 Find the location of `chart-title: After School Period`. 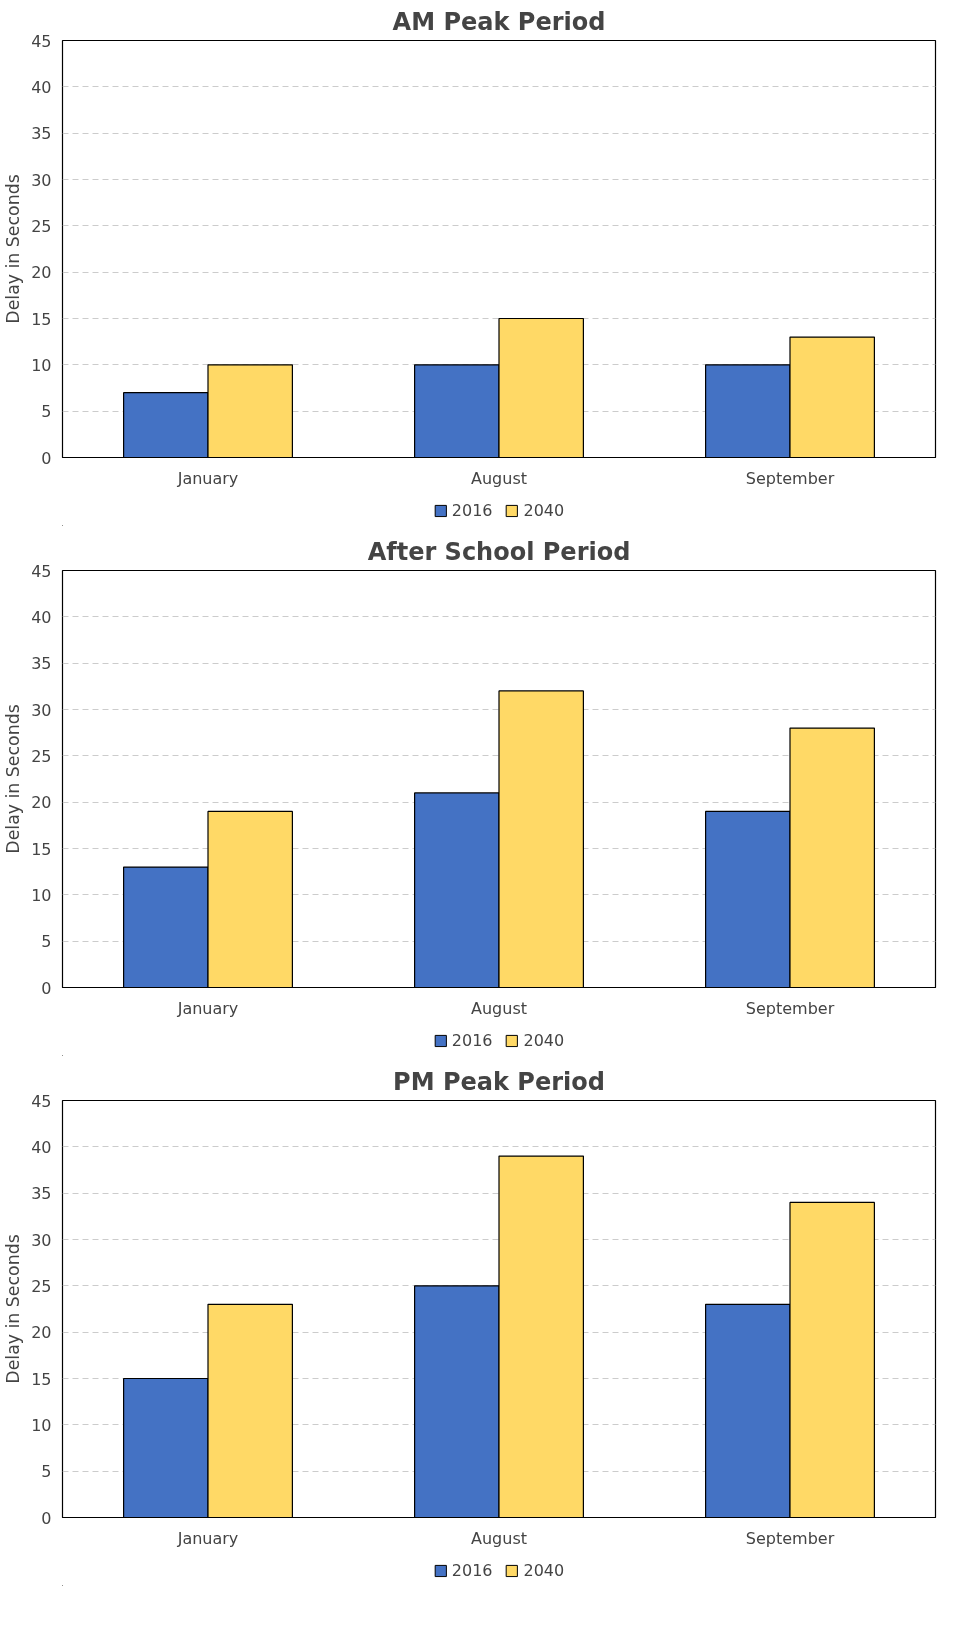

chart-title: After School Period is located at coordinates (499, 551).